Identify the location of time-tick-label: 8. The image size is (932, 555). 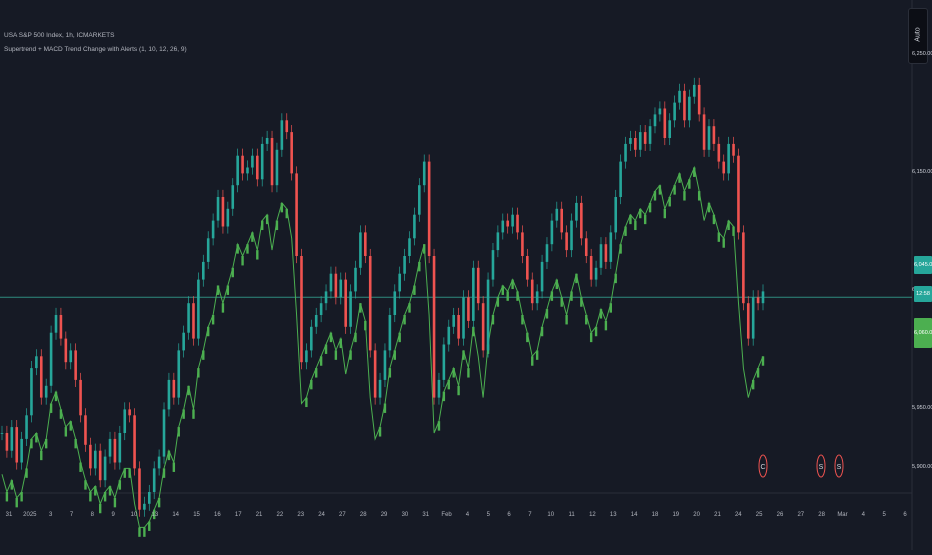
(92, 515).